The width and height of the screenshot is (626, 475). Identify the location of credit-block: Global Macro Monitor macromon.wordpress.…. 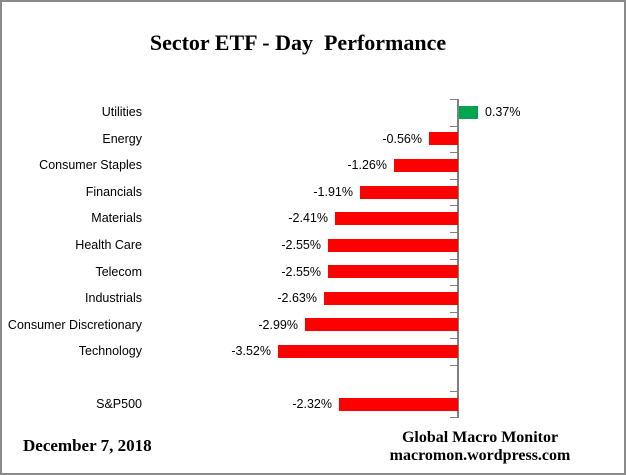
(478, 447).